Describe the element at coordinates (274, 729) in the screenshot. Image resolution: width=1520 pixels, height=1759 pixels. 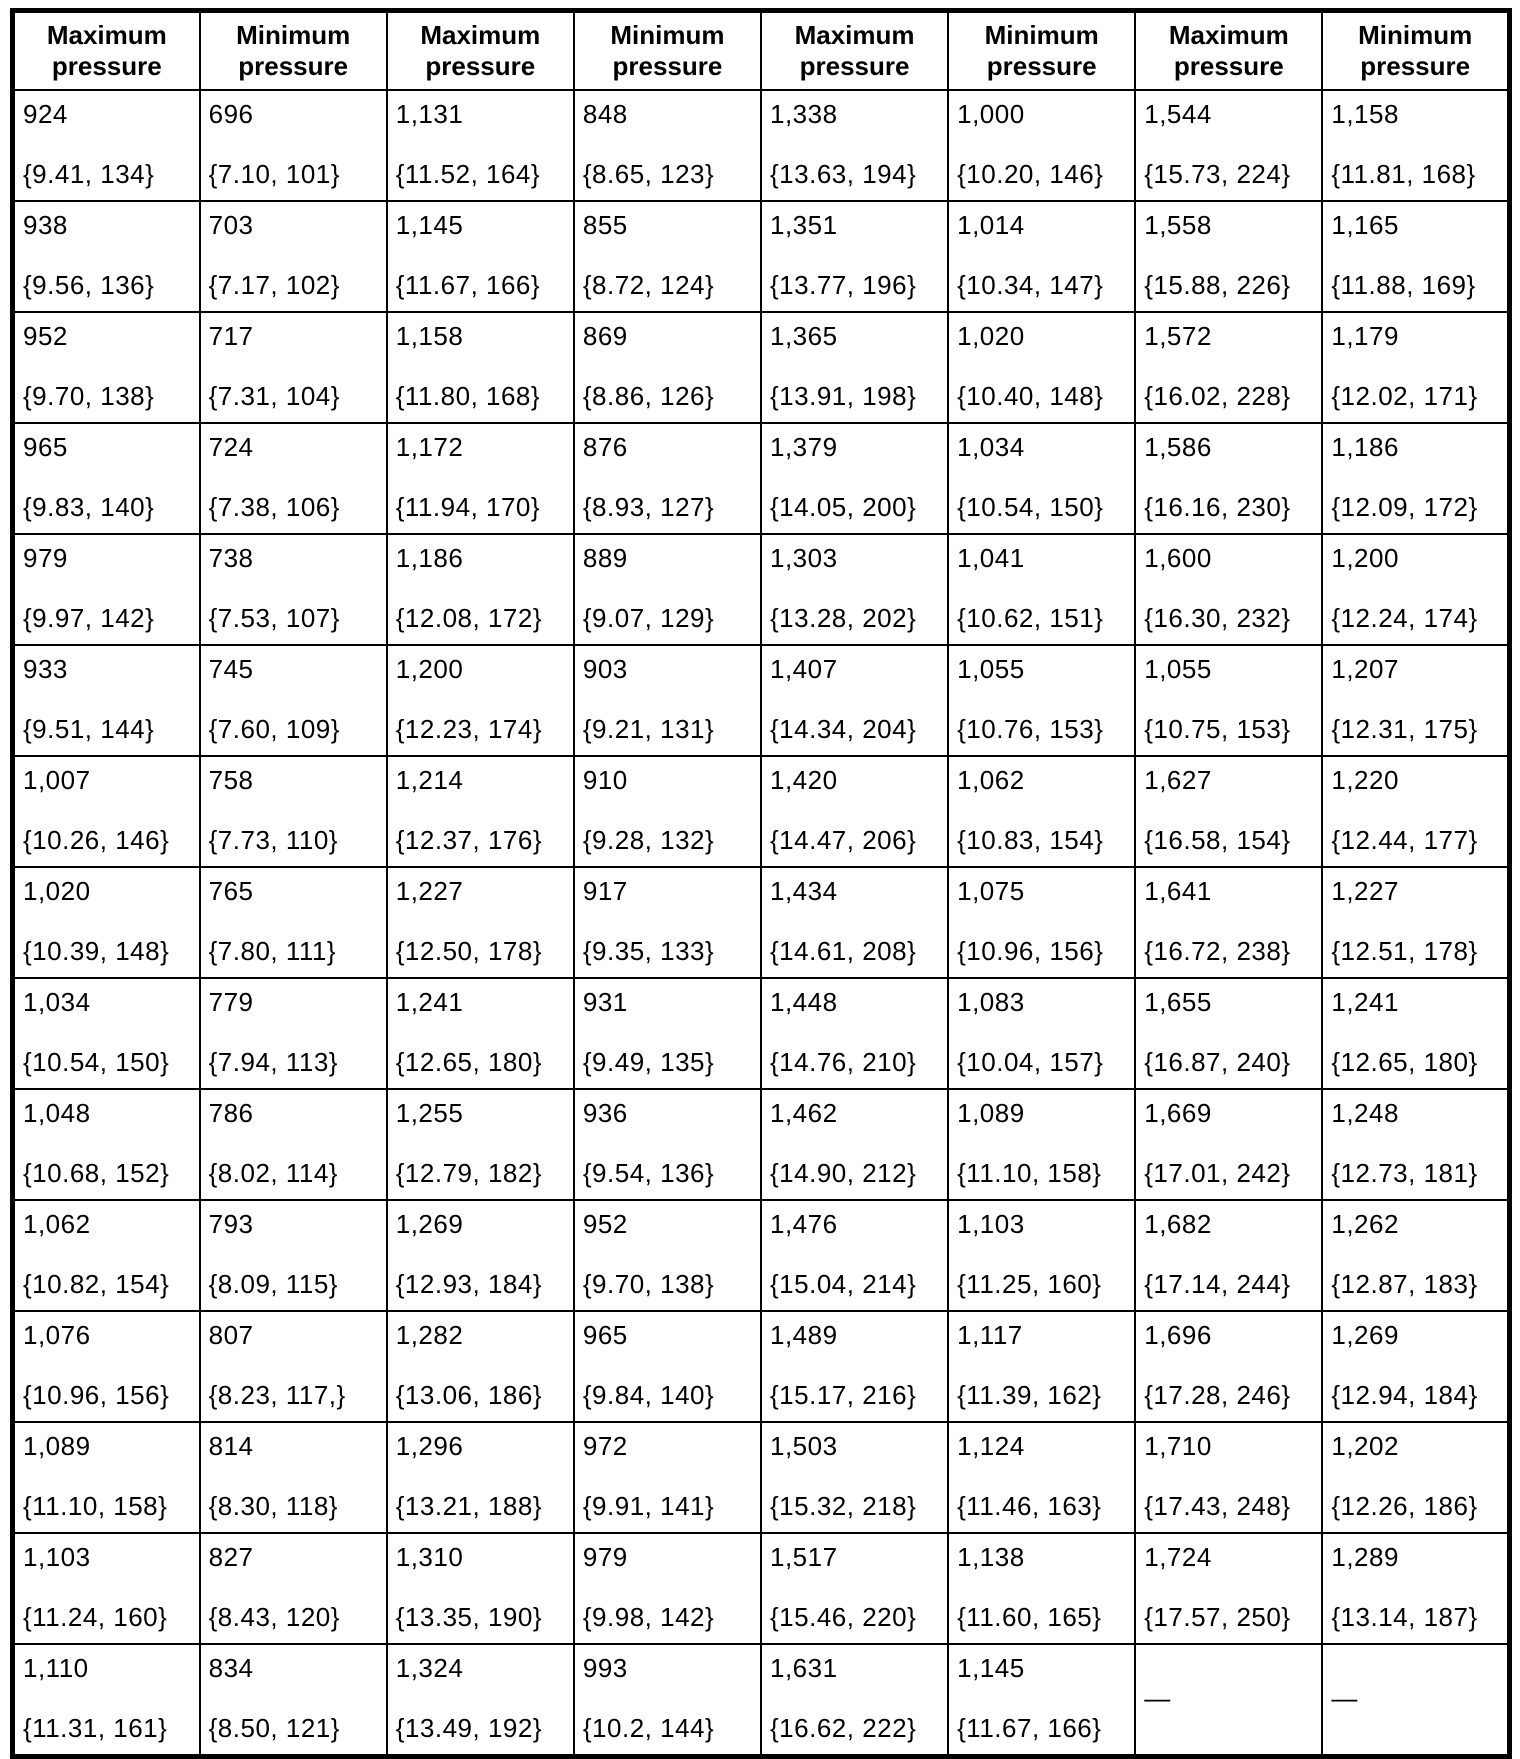
I see `pressure-interval: {7.60, 109}` at that location.